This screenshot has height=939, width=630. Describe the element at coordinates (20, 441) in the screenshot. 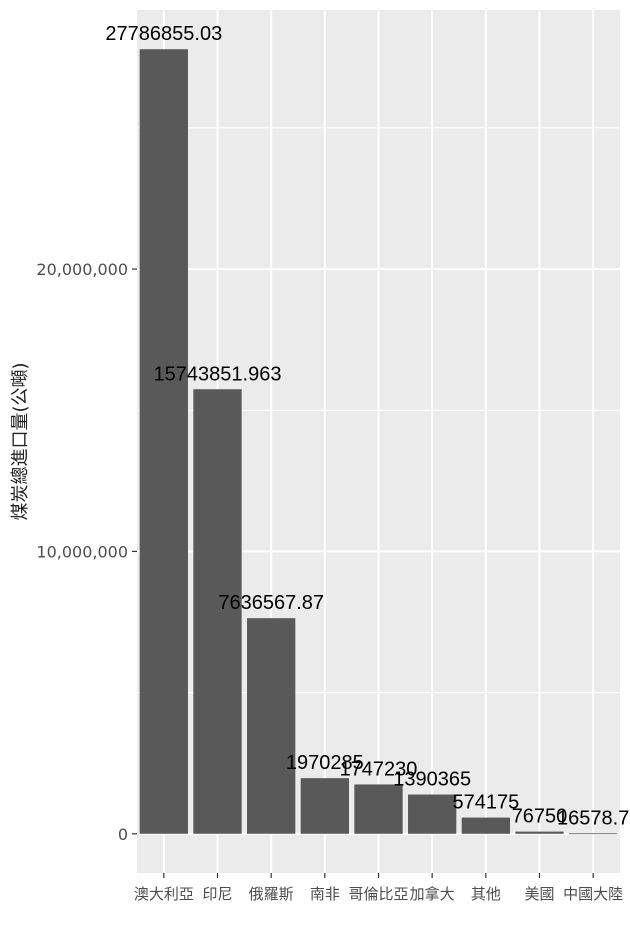

I see `y-axis-title: 煤炭總進口量(公噸)` at that location.